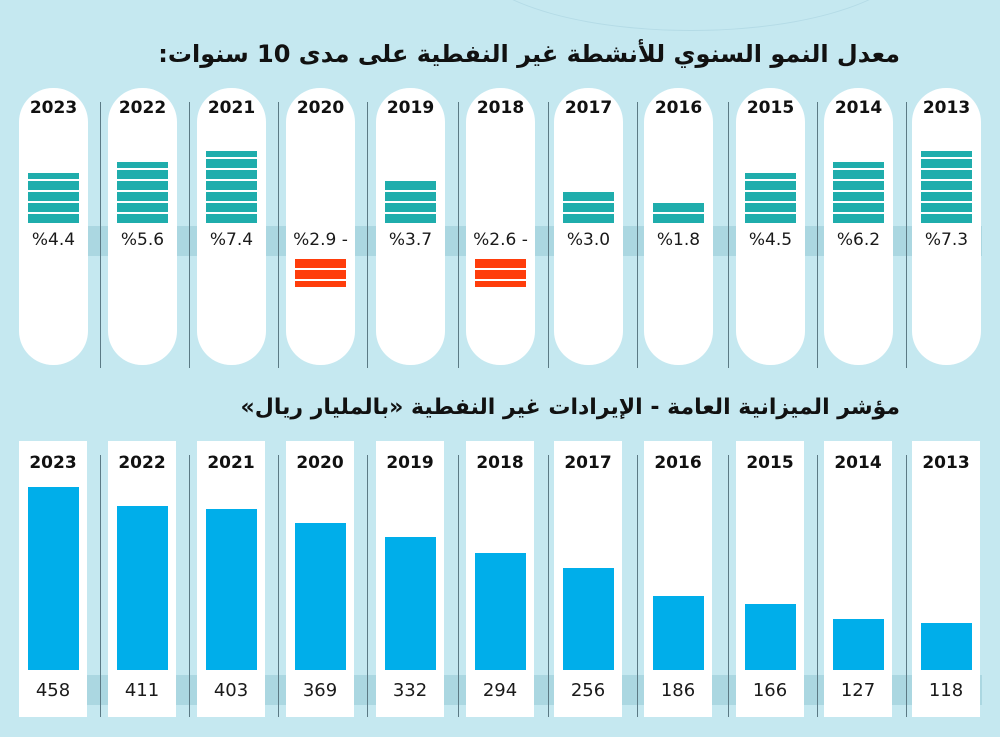 The image size is (1000, 737). What do you see at coordinates (320, 690) in the screenshot?
I see `value-label: 369` at bounding box center [320, 690].